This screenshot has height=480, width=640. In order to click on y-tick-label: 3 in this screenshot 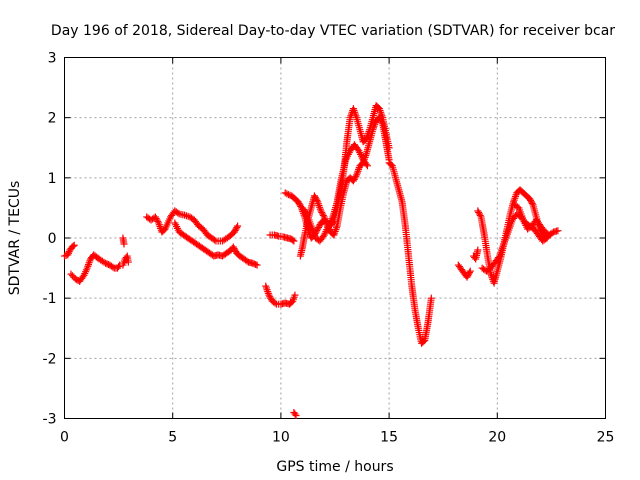, I will do `click(52, 59)`.